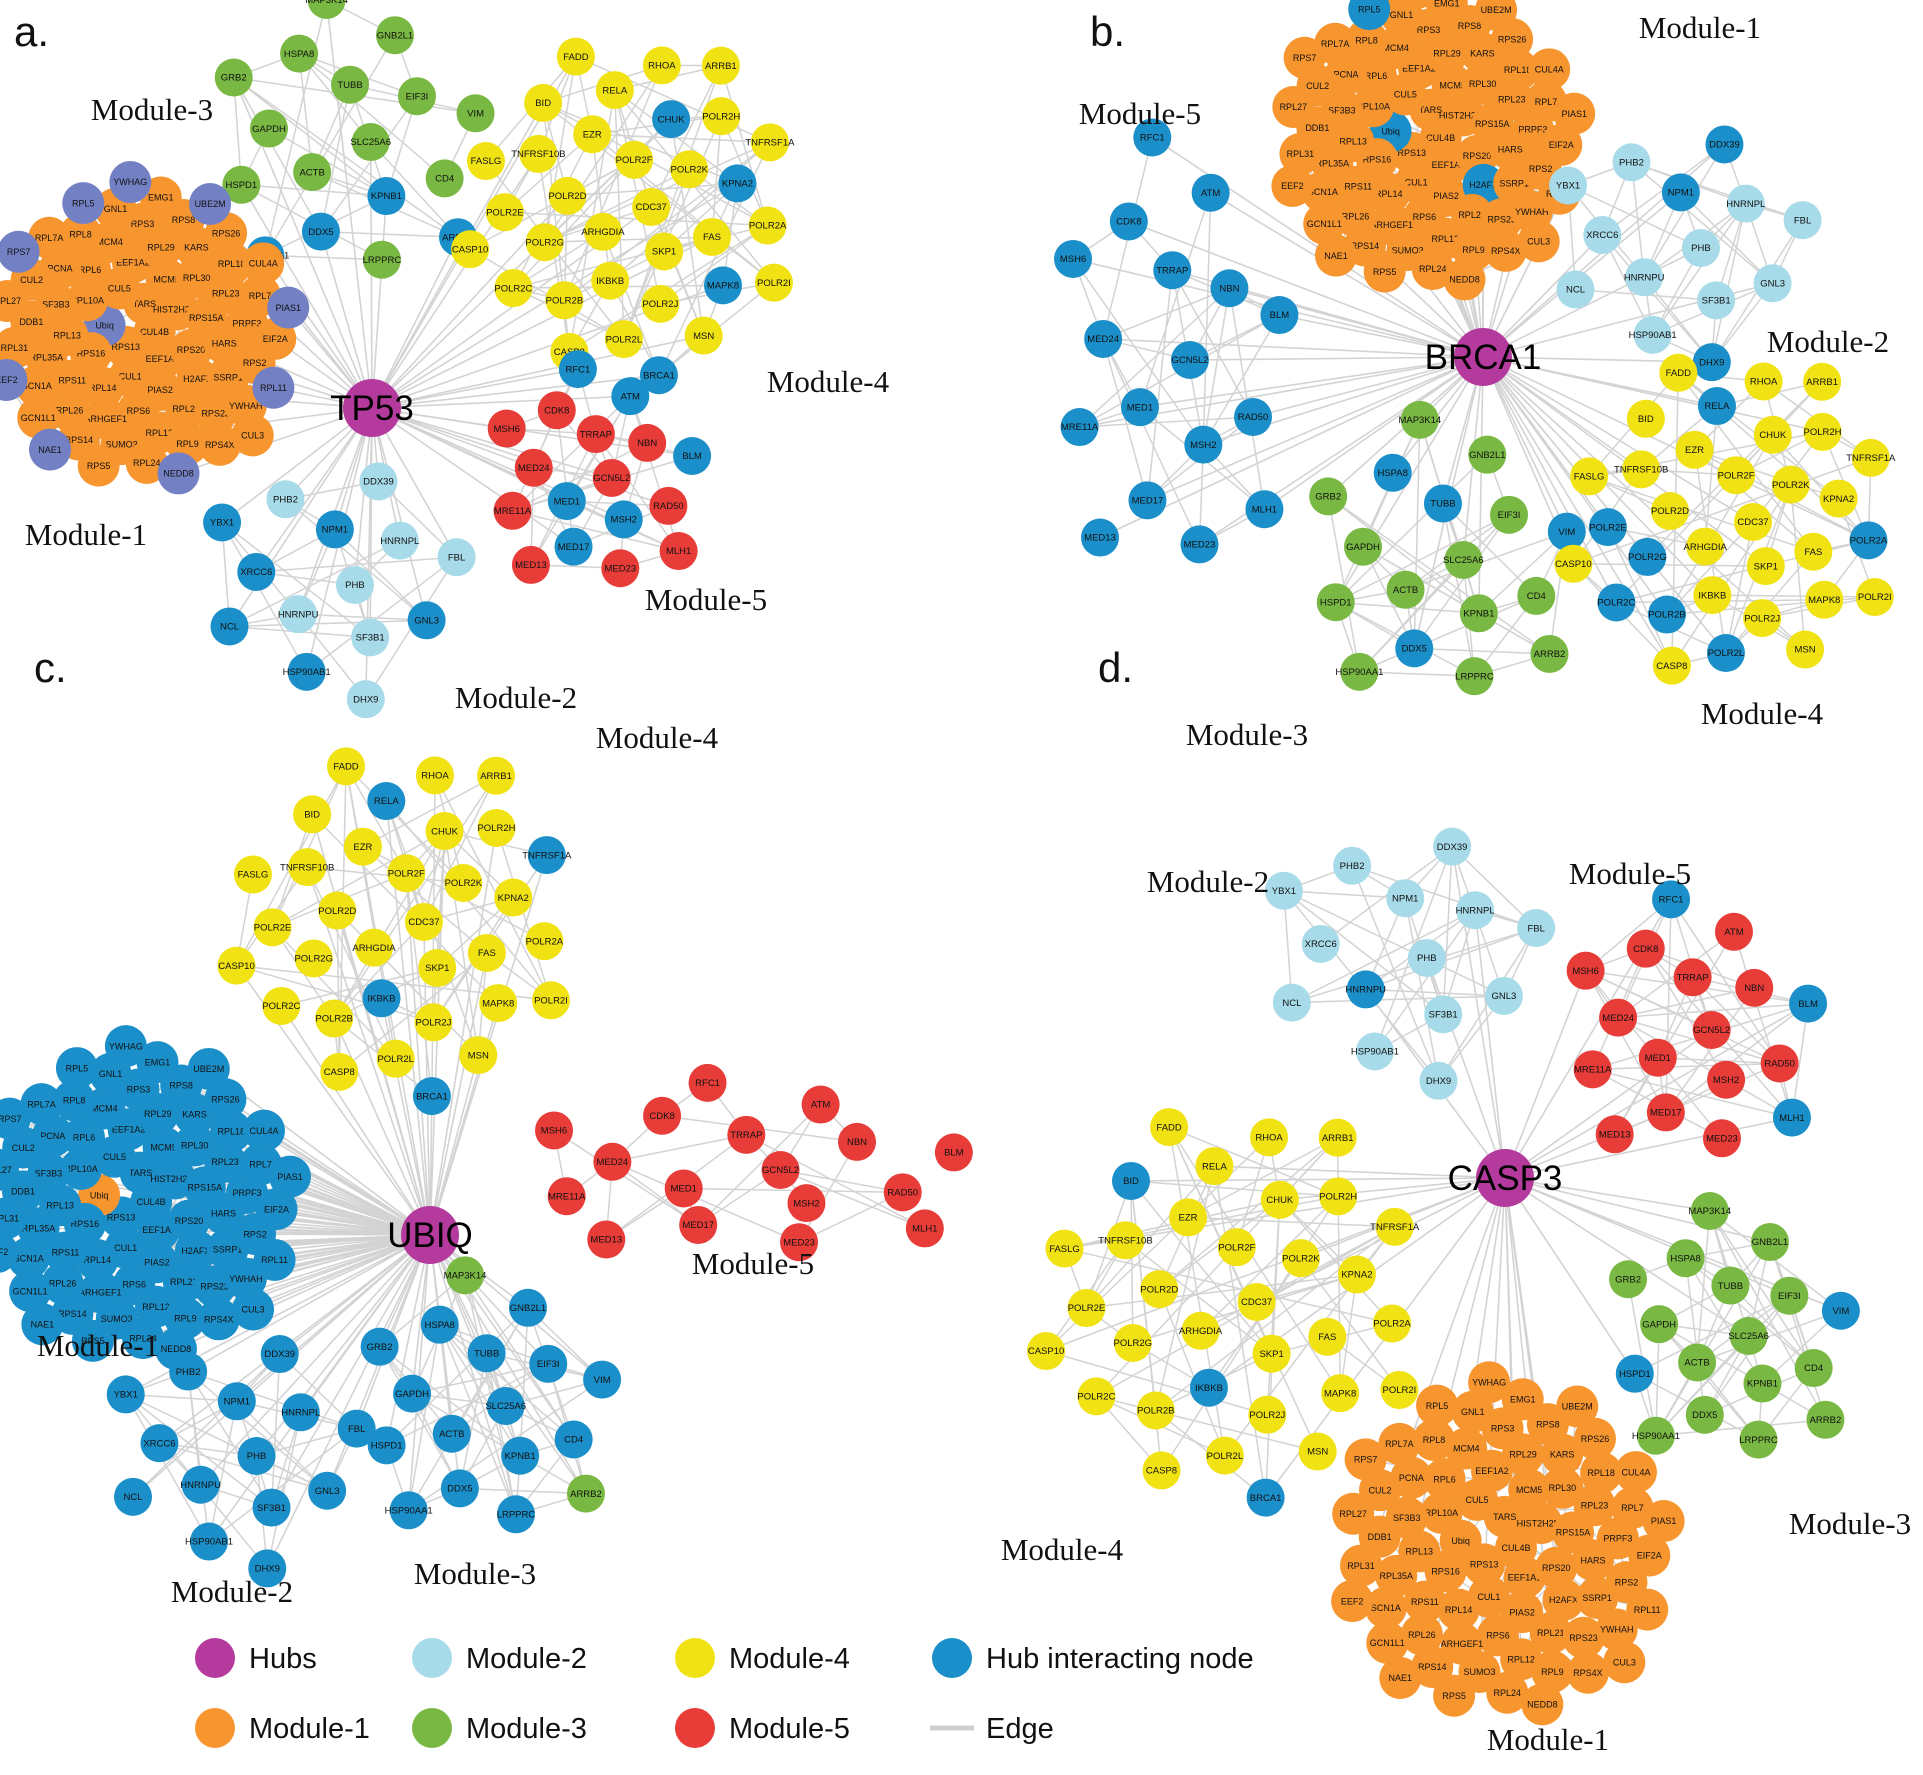  What do you see at coordinates (1399, 1389) in the screenshot?
I see `node-POLR2I` at bounding box center [1399, 1389].